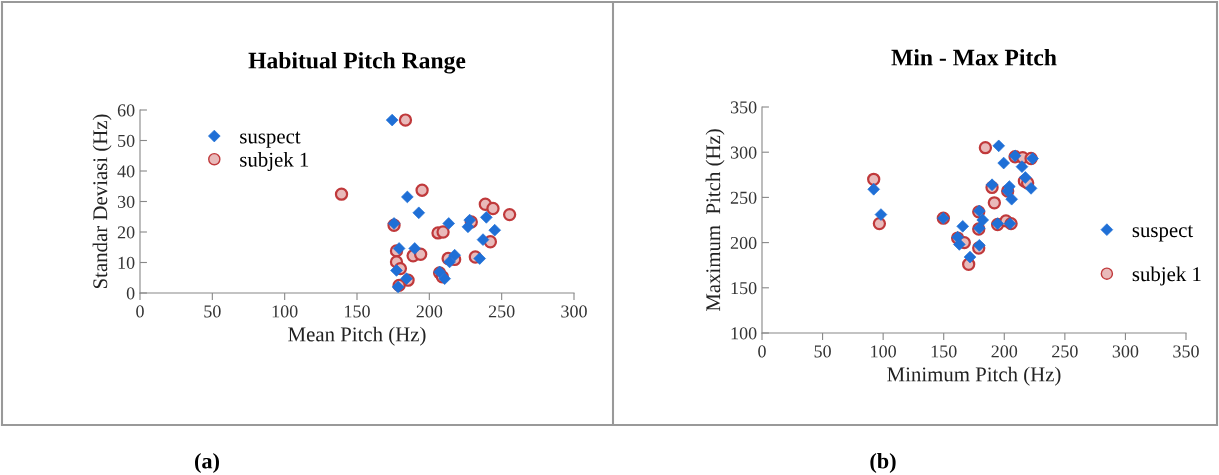 The width and height of the screenshot is (1219, 475). What do you see at coordinates (126, 140) in the screenshot?
I see `y-tick-label: 50` at bounding box center [126, 140].